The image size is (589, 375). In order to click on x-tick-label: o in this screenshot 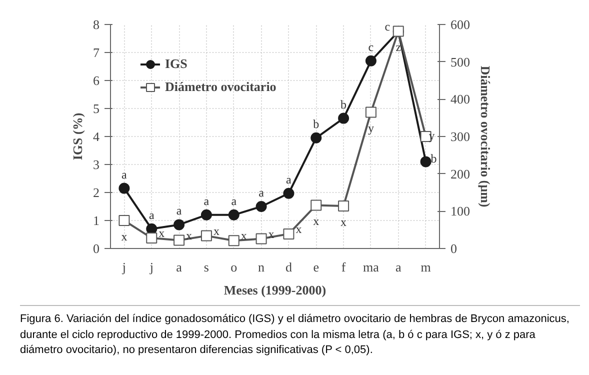, I will do `click(234, 267)`.